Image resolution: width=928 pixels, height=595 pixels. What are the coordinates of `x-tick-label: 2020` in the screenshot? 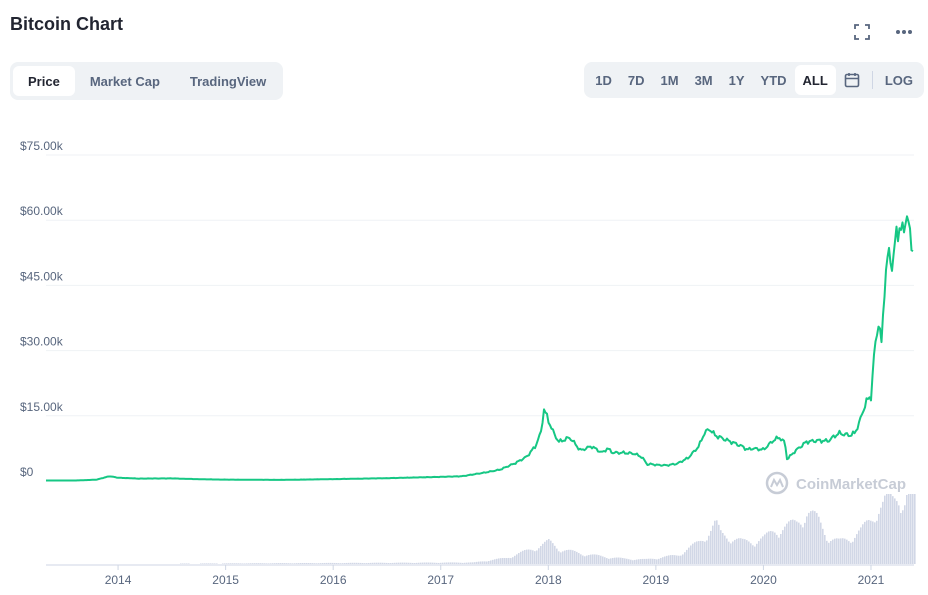 It's located at (763, 580).